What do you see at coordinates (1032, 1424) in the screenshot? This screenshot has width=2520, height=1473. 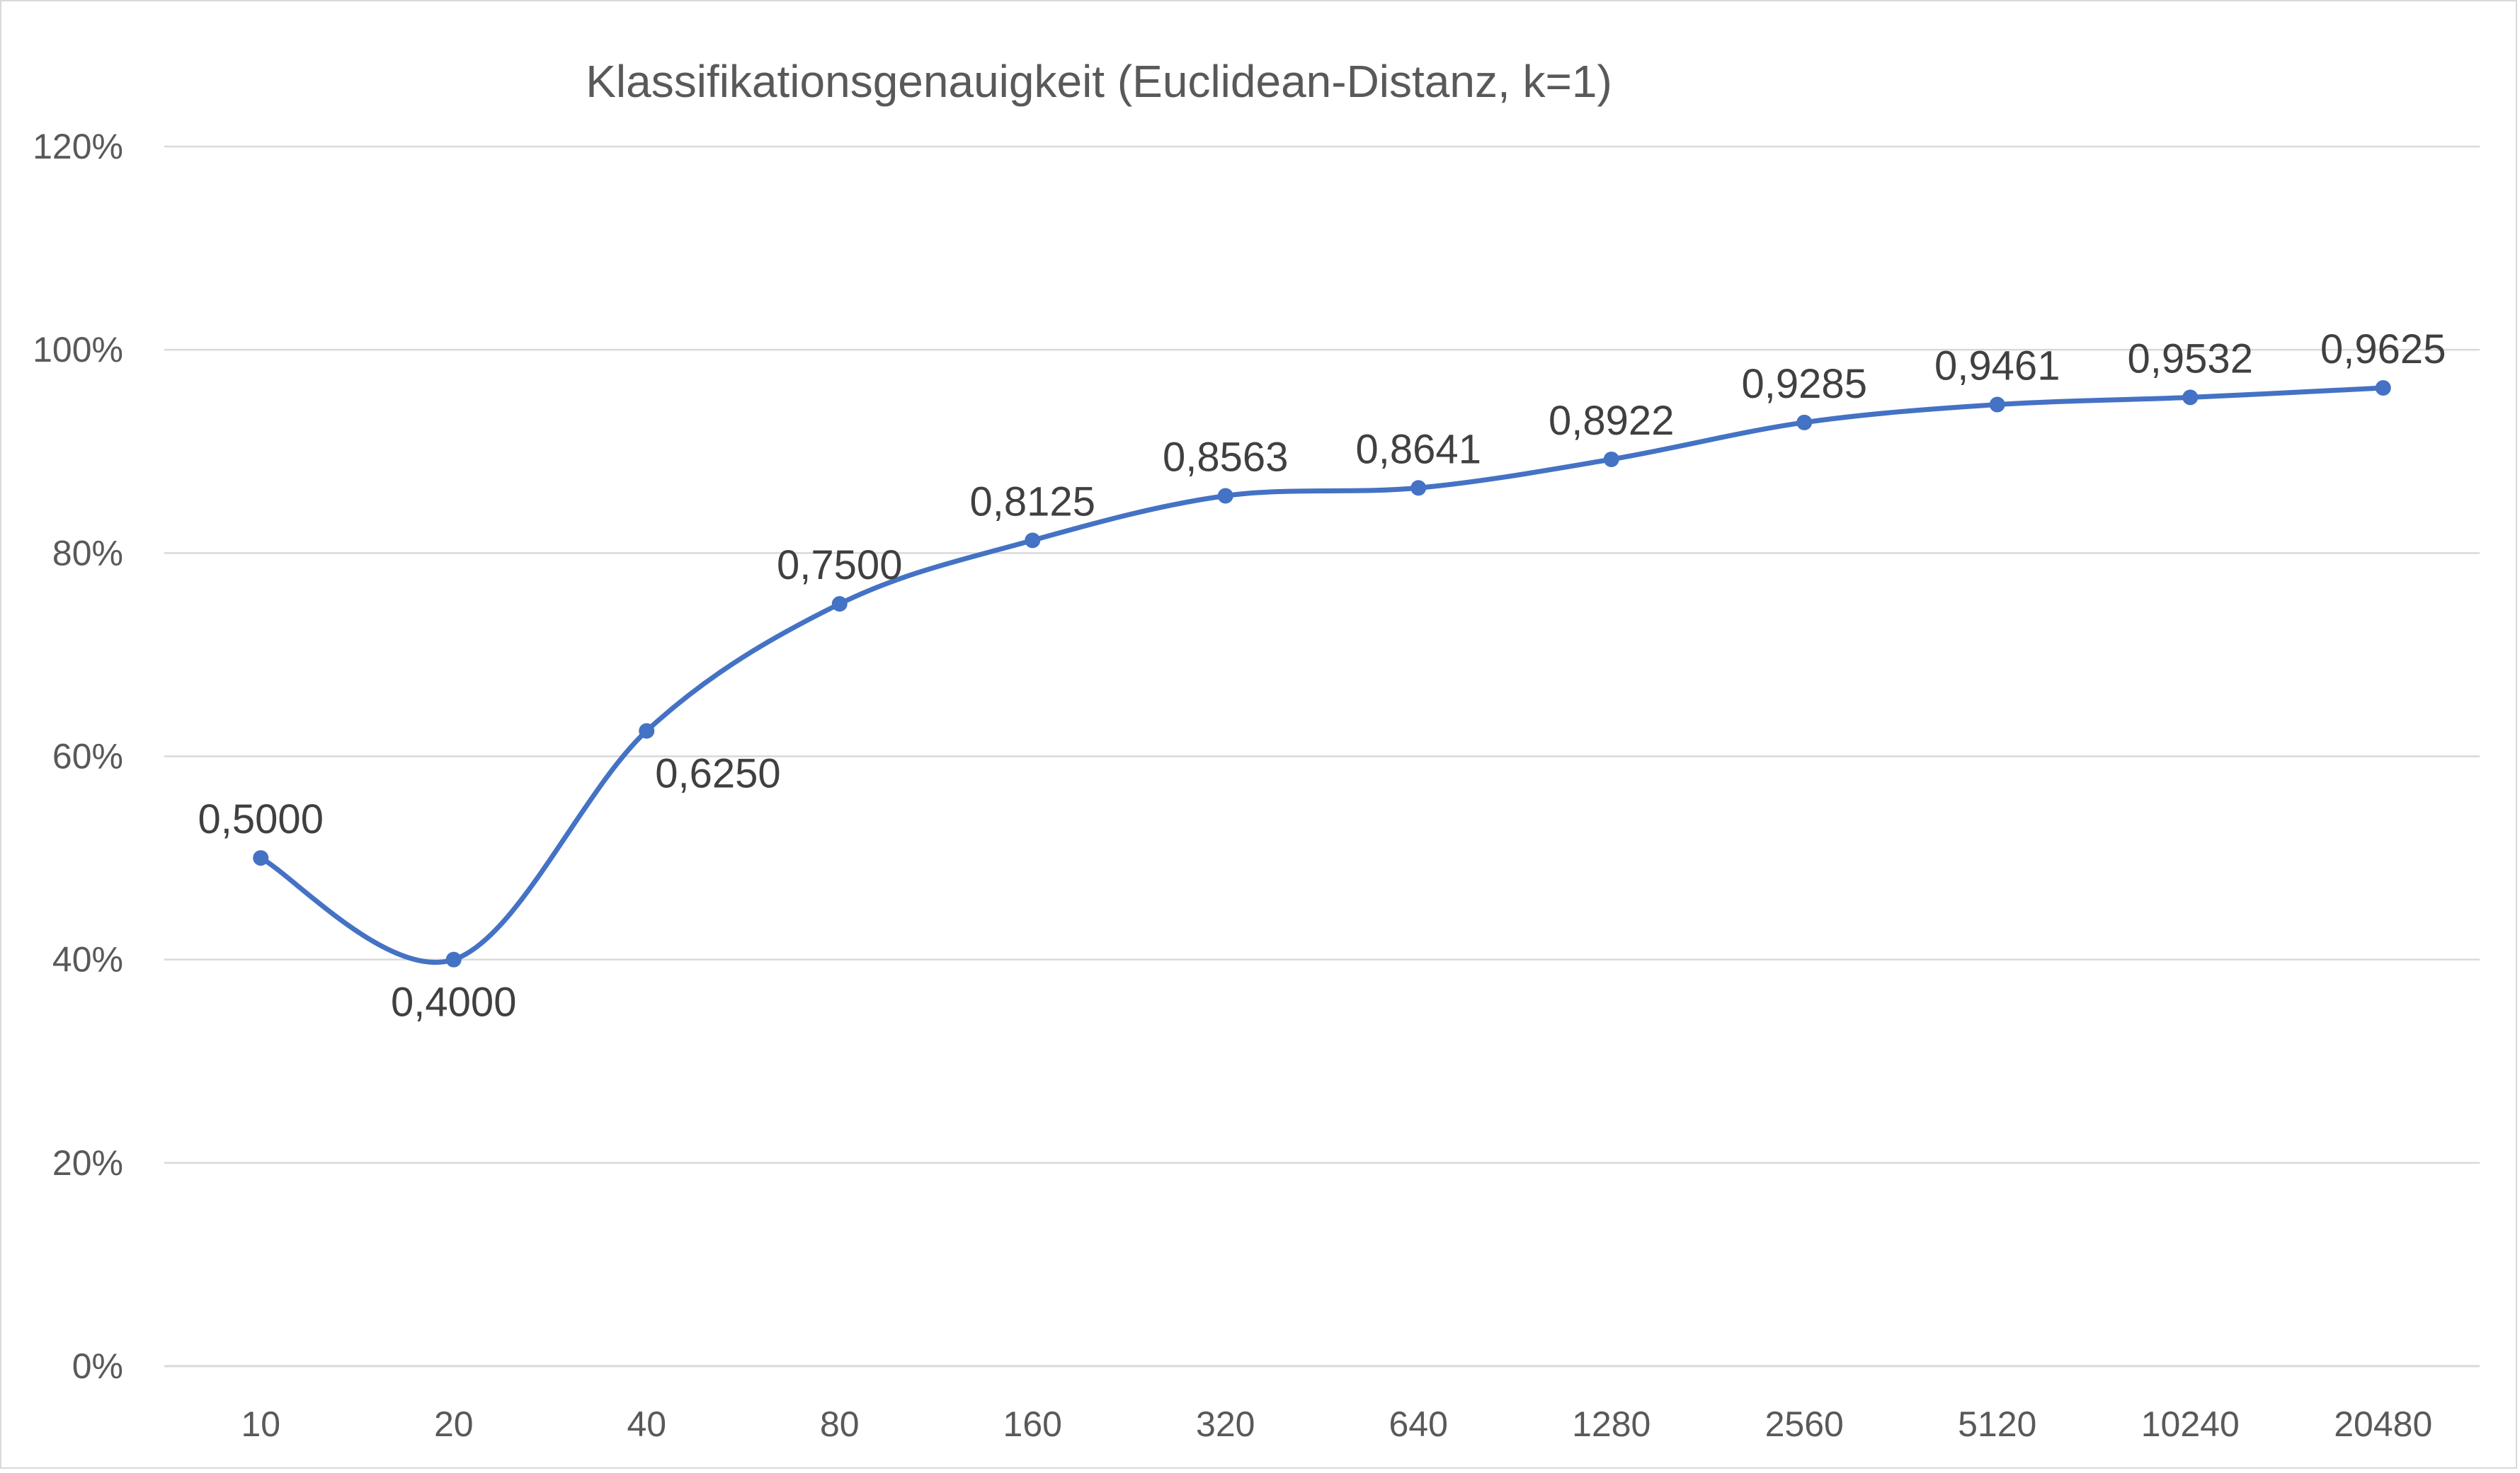 I see `x-tick-label: 160` at bounding box center [1032, 1424].